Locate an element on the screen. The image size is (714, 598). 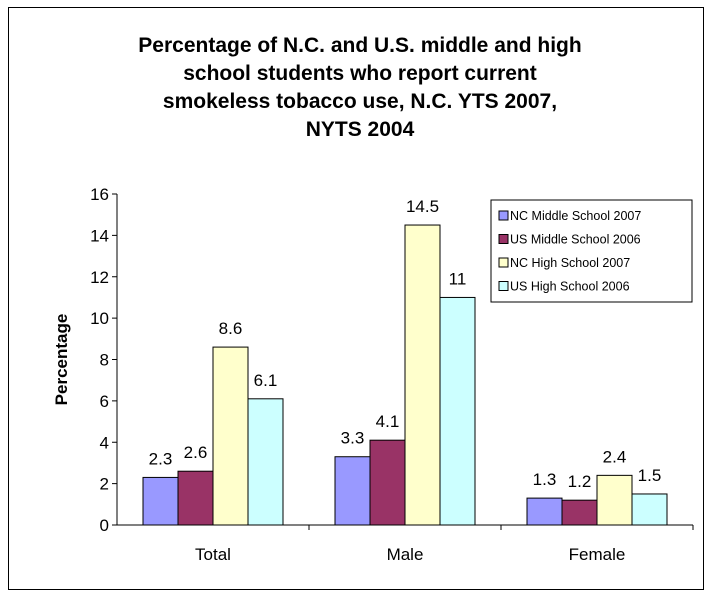
data-label: 6.1 is located at coordinates (266, 380).